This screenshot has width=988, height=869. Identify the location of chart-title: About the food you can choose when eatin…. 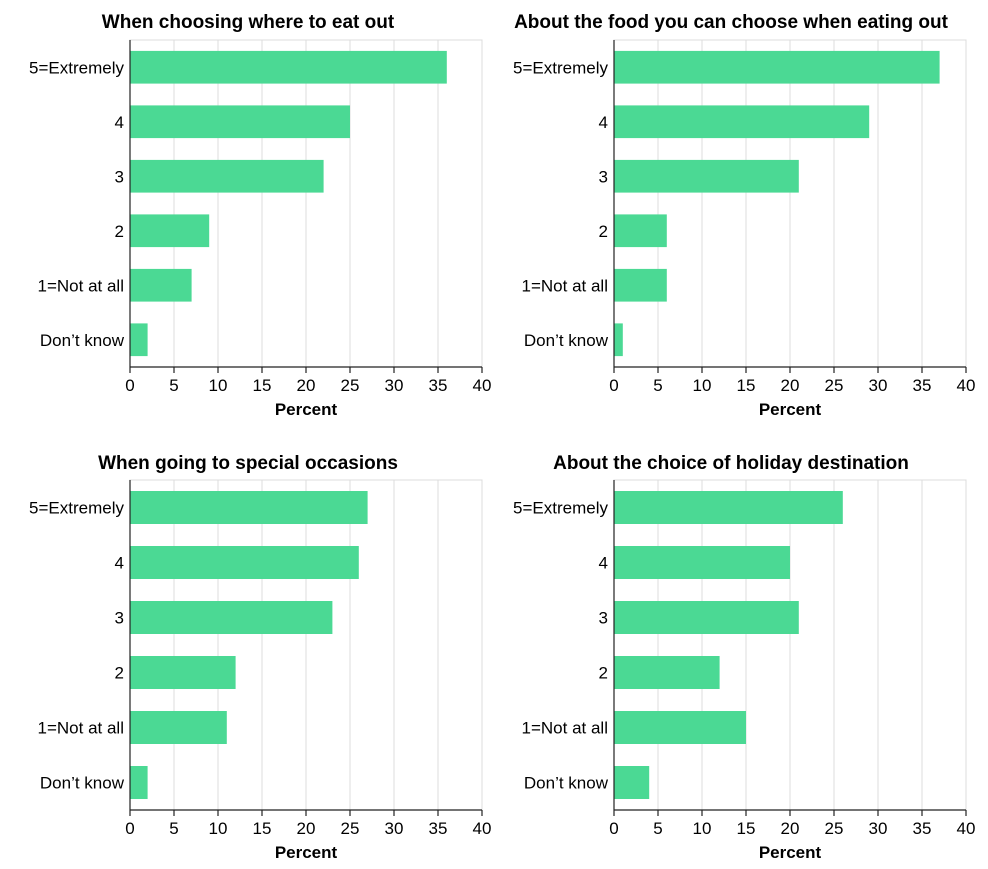
(731, 22).